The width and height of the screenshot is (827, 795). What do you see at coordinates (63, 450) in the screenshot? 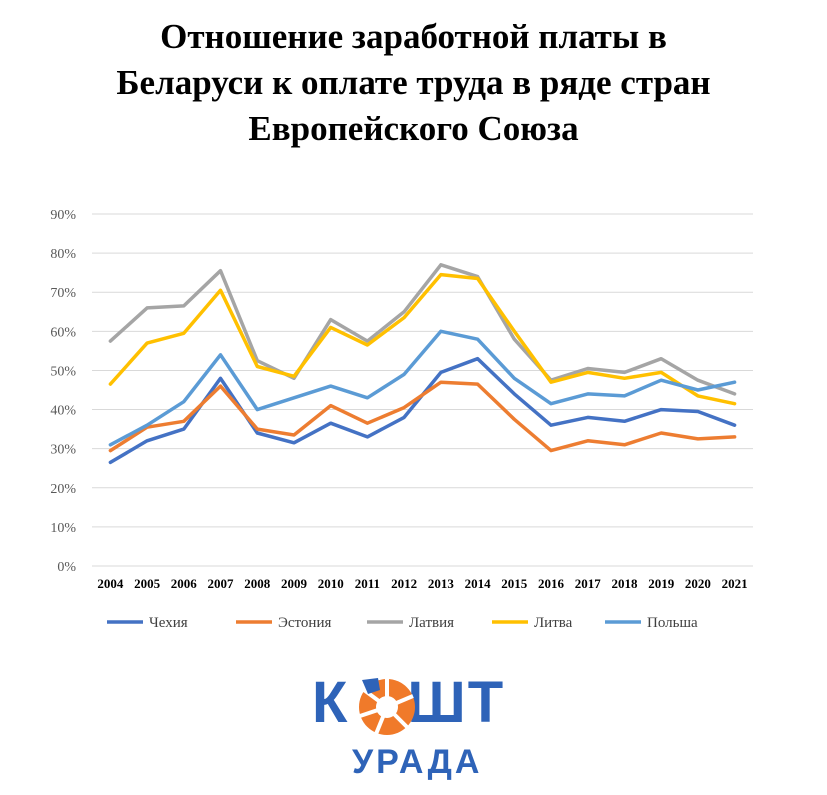
I see `y-tick-label: 30%` at bounding box center [63, 450].